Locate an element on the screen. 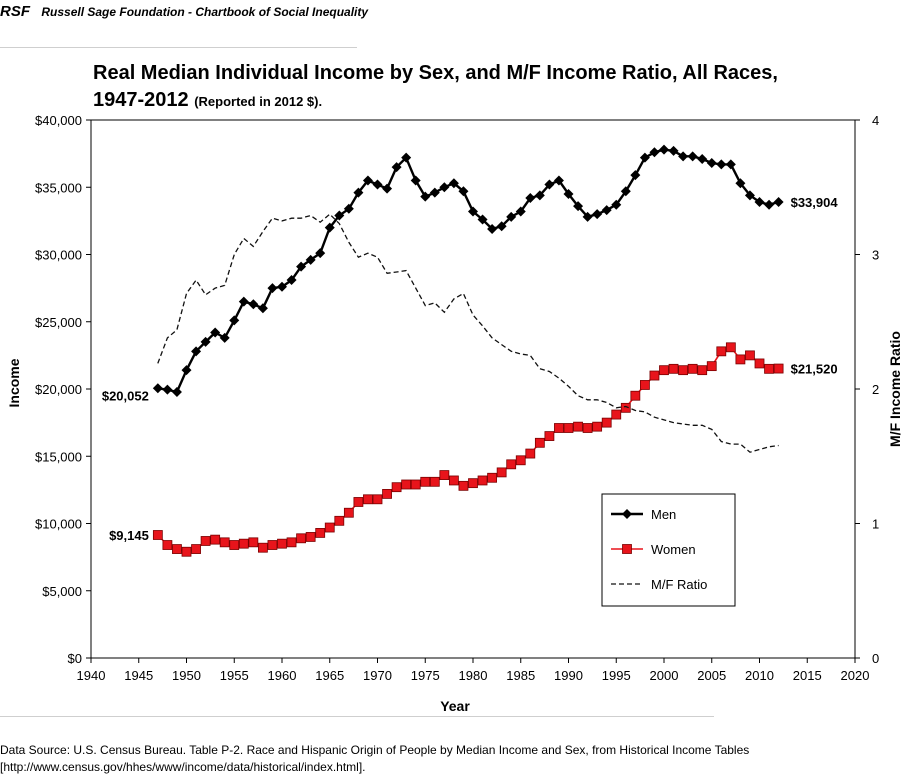 The height and width of the screenshot is (776, 910). x-tick-label: 1960 is located at coordinates (282, 675).